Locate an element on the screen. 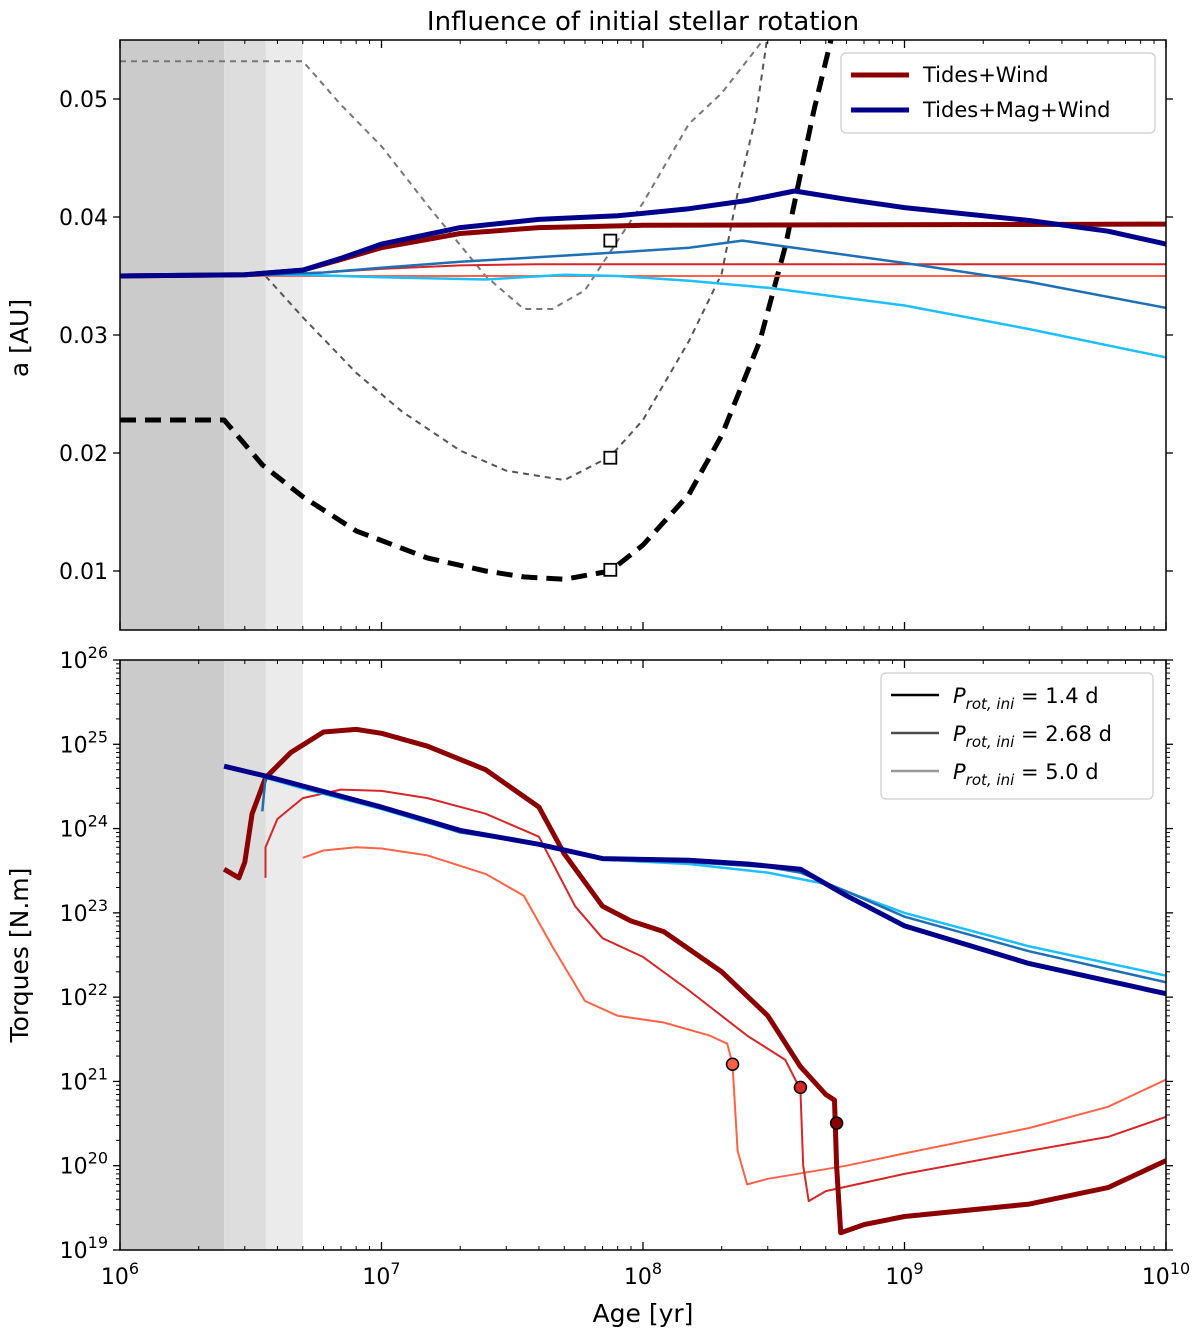 The height and width of the screenshot is (1339, 1200). top-y-tick-label: 0.04 is located at coordinates (83, 218).